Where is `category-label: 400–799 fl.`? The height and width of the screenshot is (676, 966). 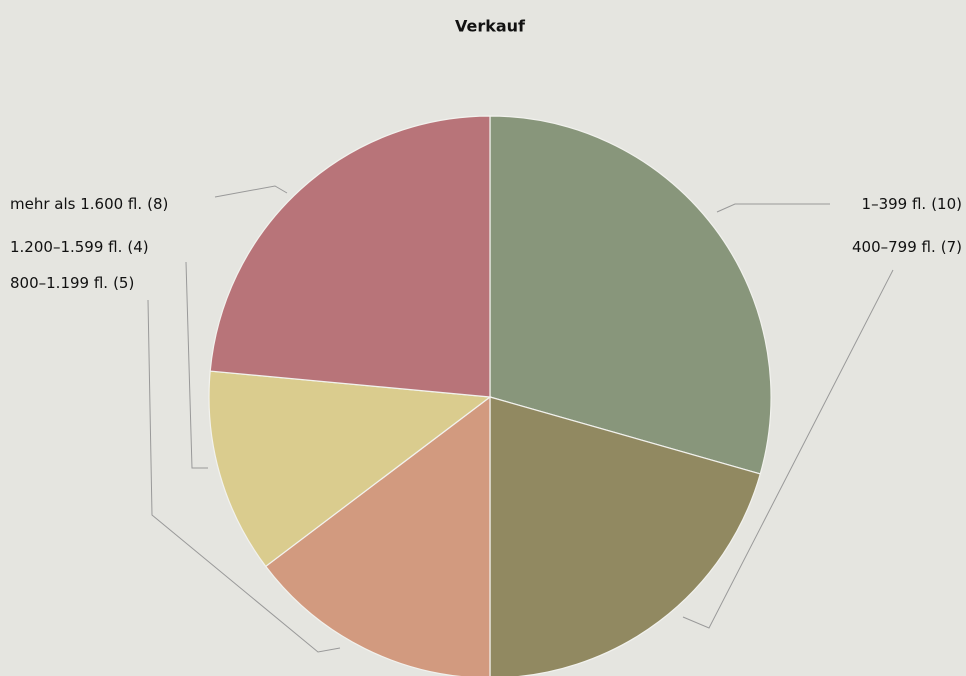 category-label: 400–799 fl. is located at coordinates (894, 247).